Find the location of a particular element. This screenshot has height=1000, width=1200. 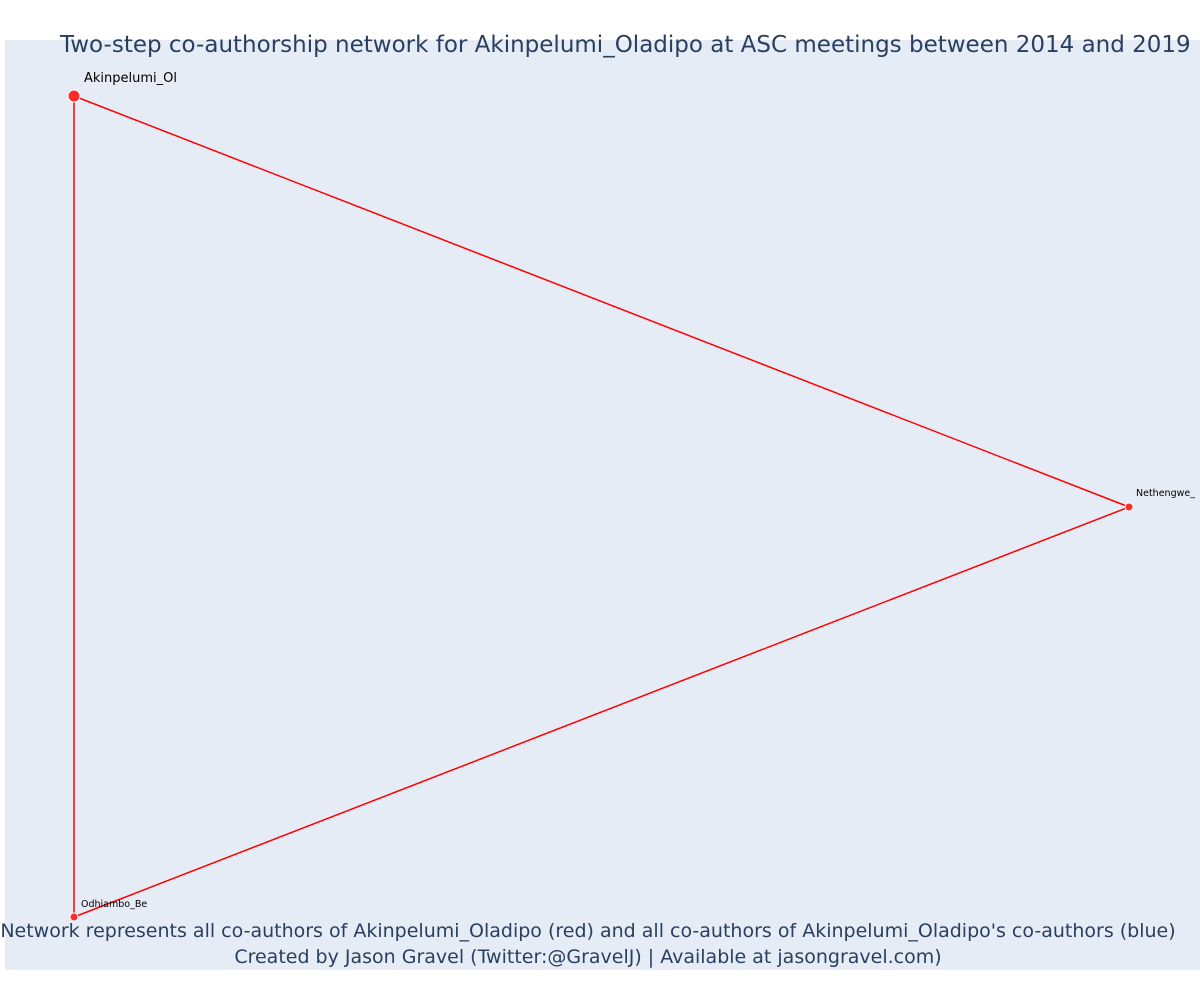

node-label-akinpelumi: Akinpelumi_Ol is located at coordinates (130, 78).